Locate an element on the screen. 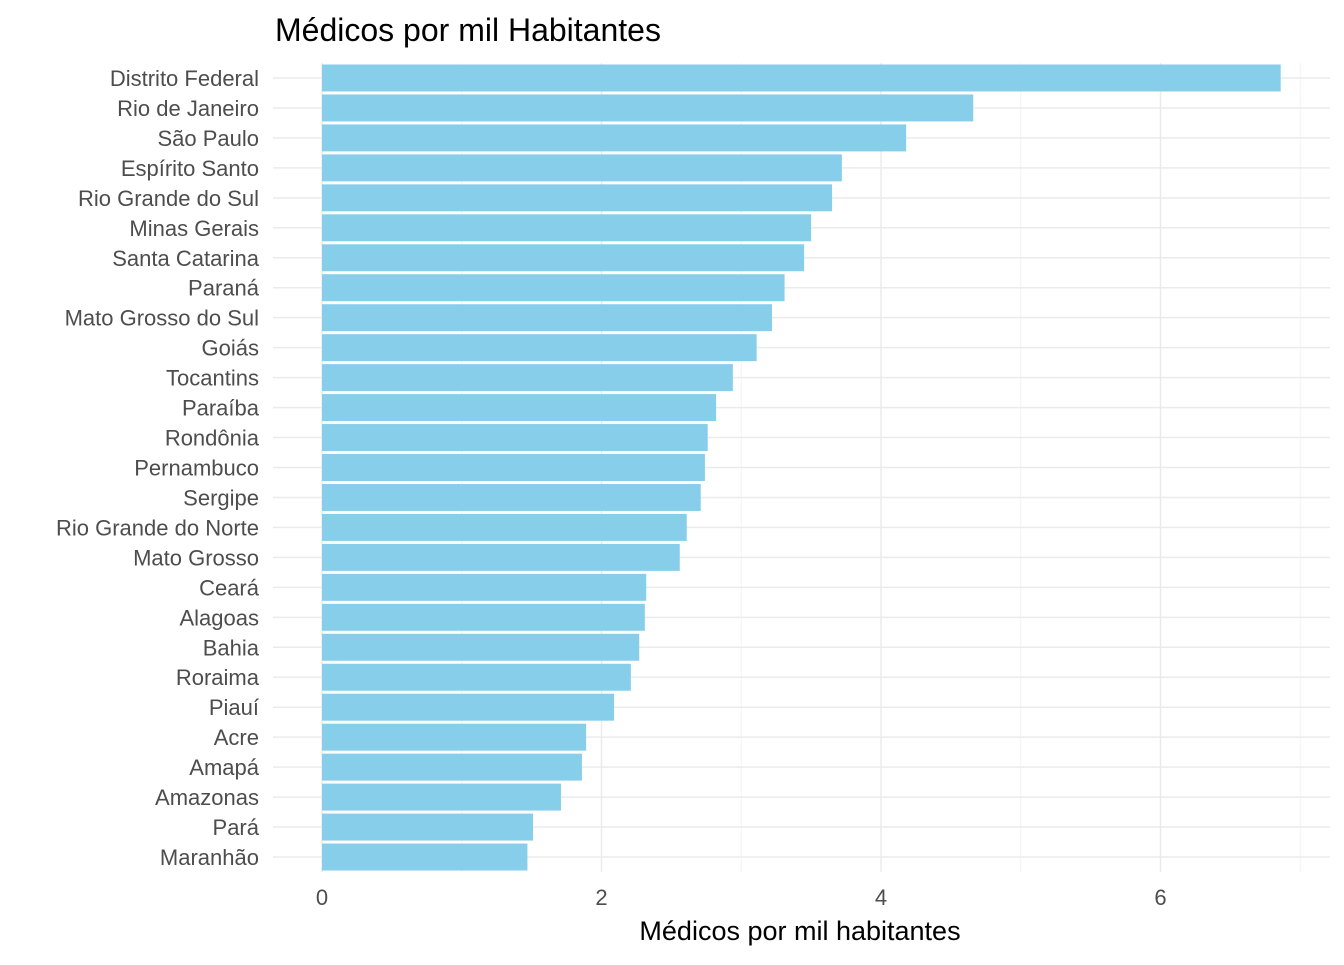 The height and width of the screenshot is (965, 1344). x-tick-label: 4 is located at coordinates (881, 897).